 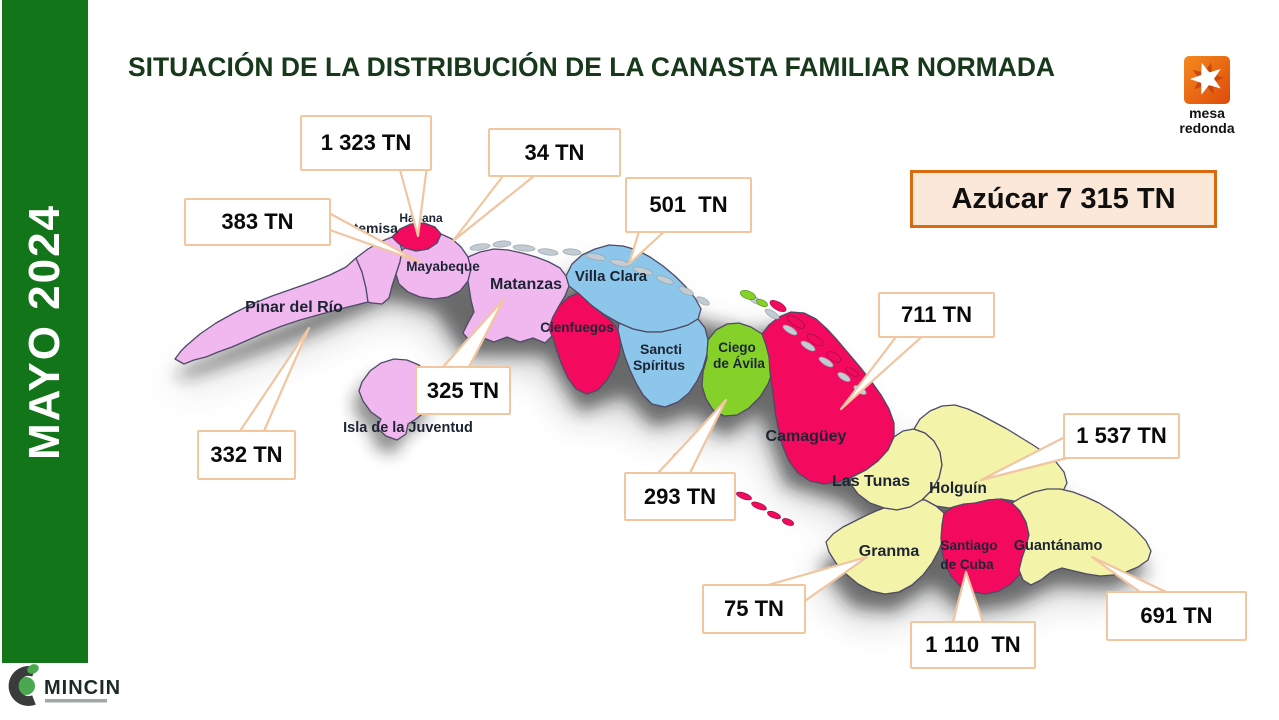 What do you see at coordinates (967, 564) in the screenshot?
I see `label-santiago-2: de Cuba` at bounding box center [967, 564].